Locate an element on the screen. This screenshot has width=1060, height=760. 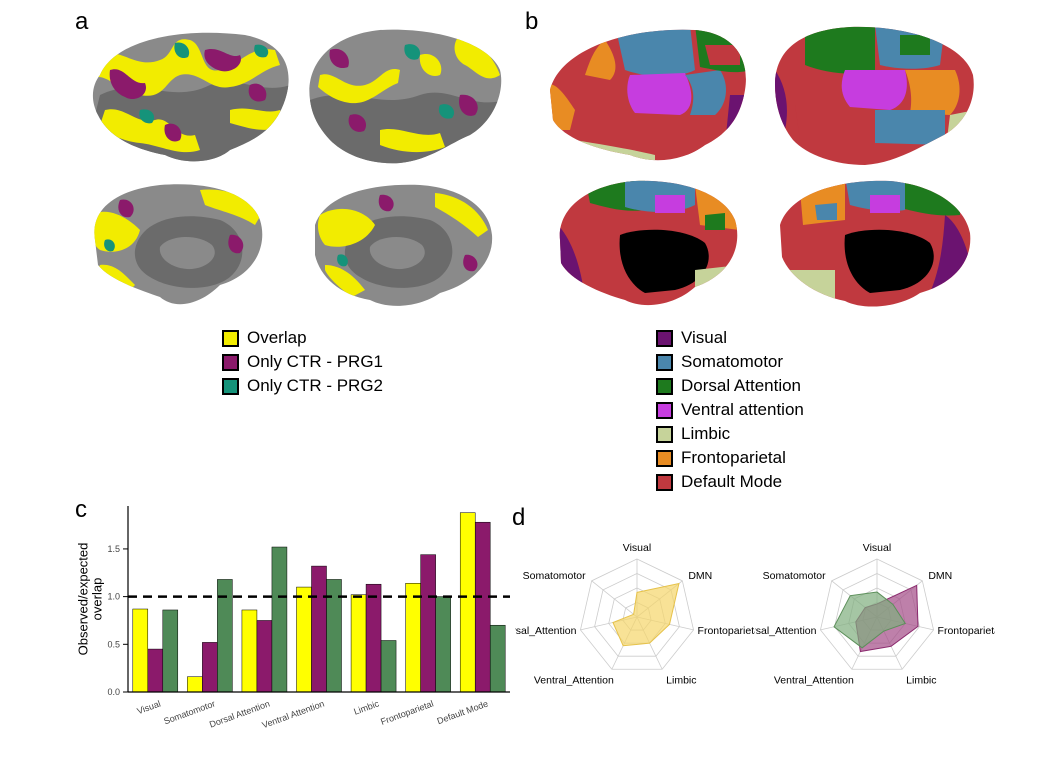
legend-label: Default Mode is located at coordinates (732, 481).